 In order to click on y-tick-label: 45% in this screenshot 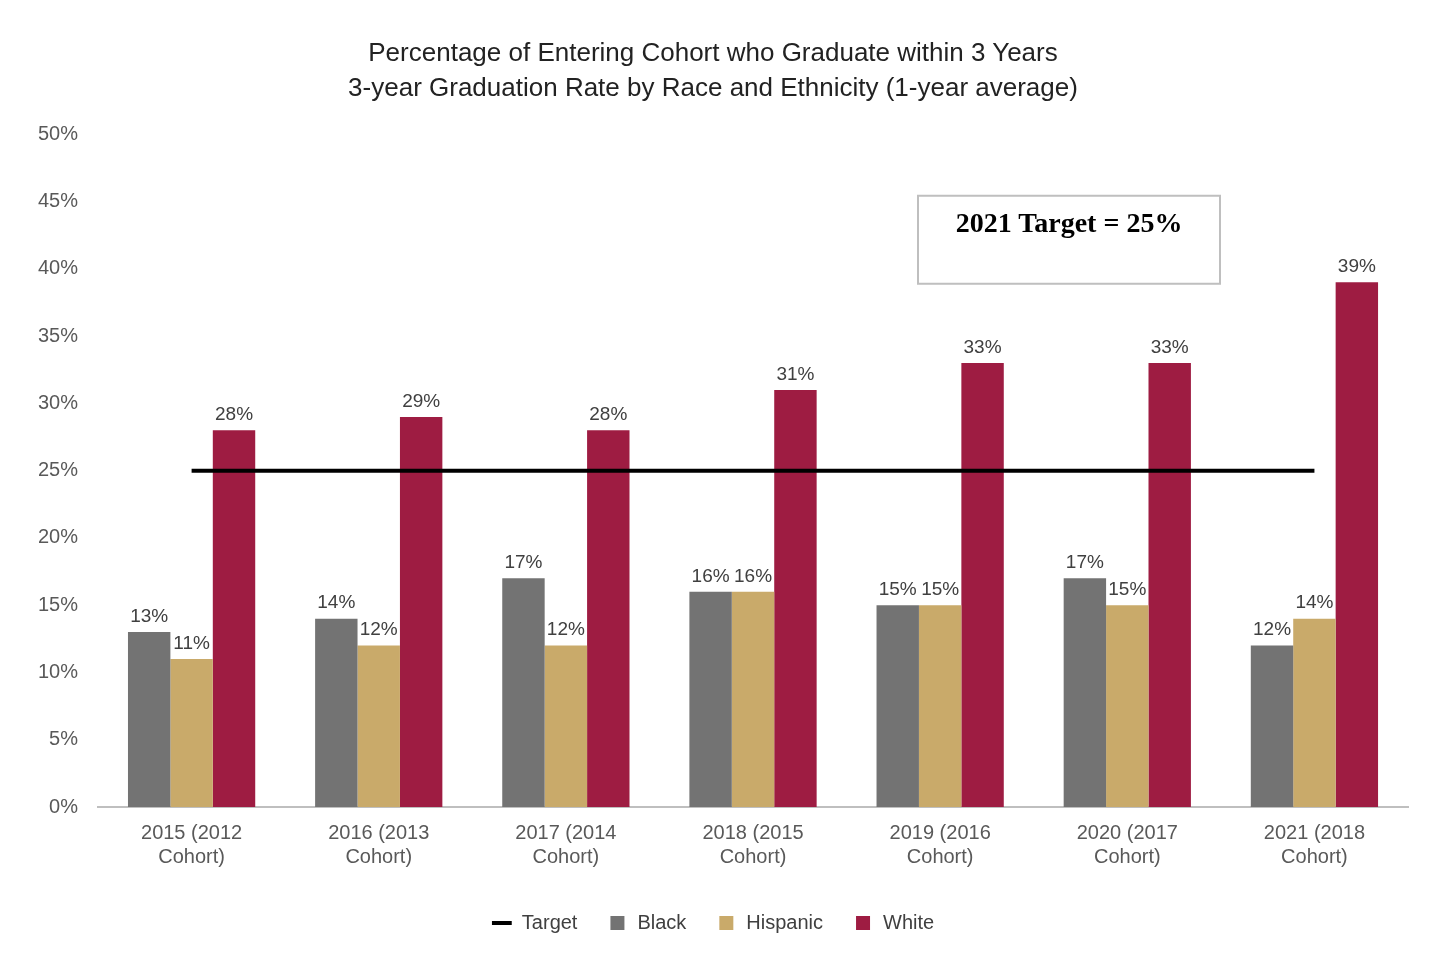, I will do `click(58, 200)`.